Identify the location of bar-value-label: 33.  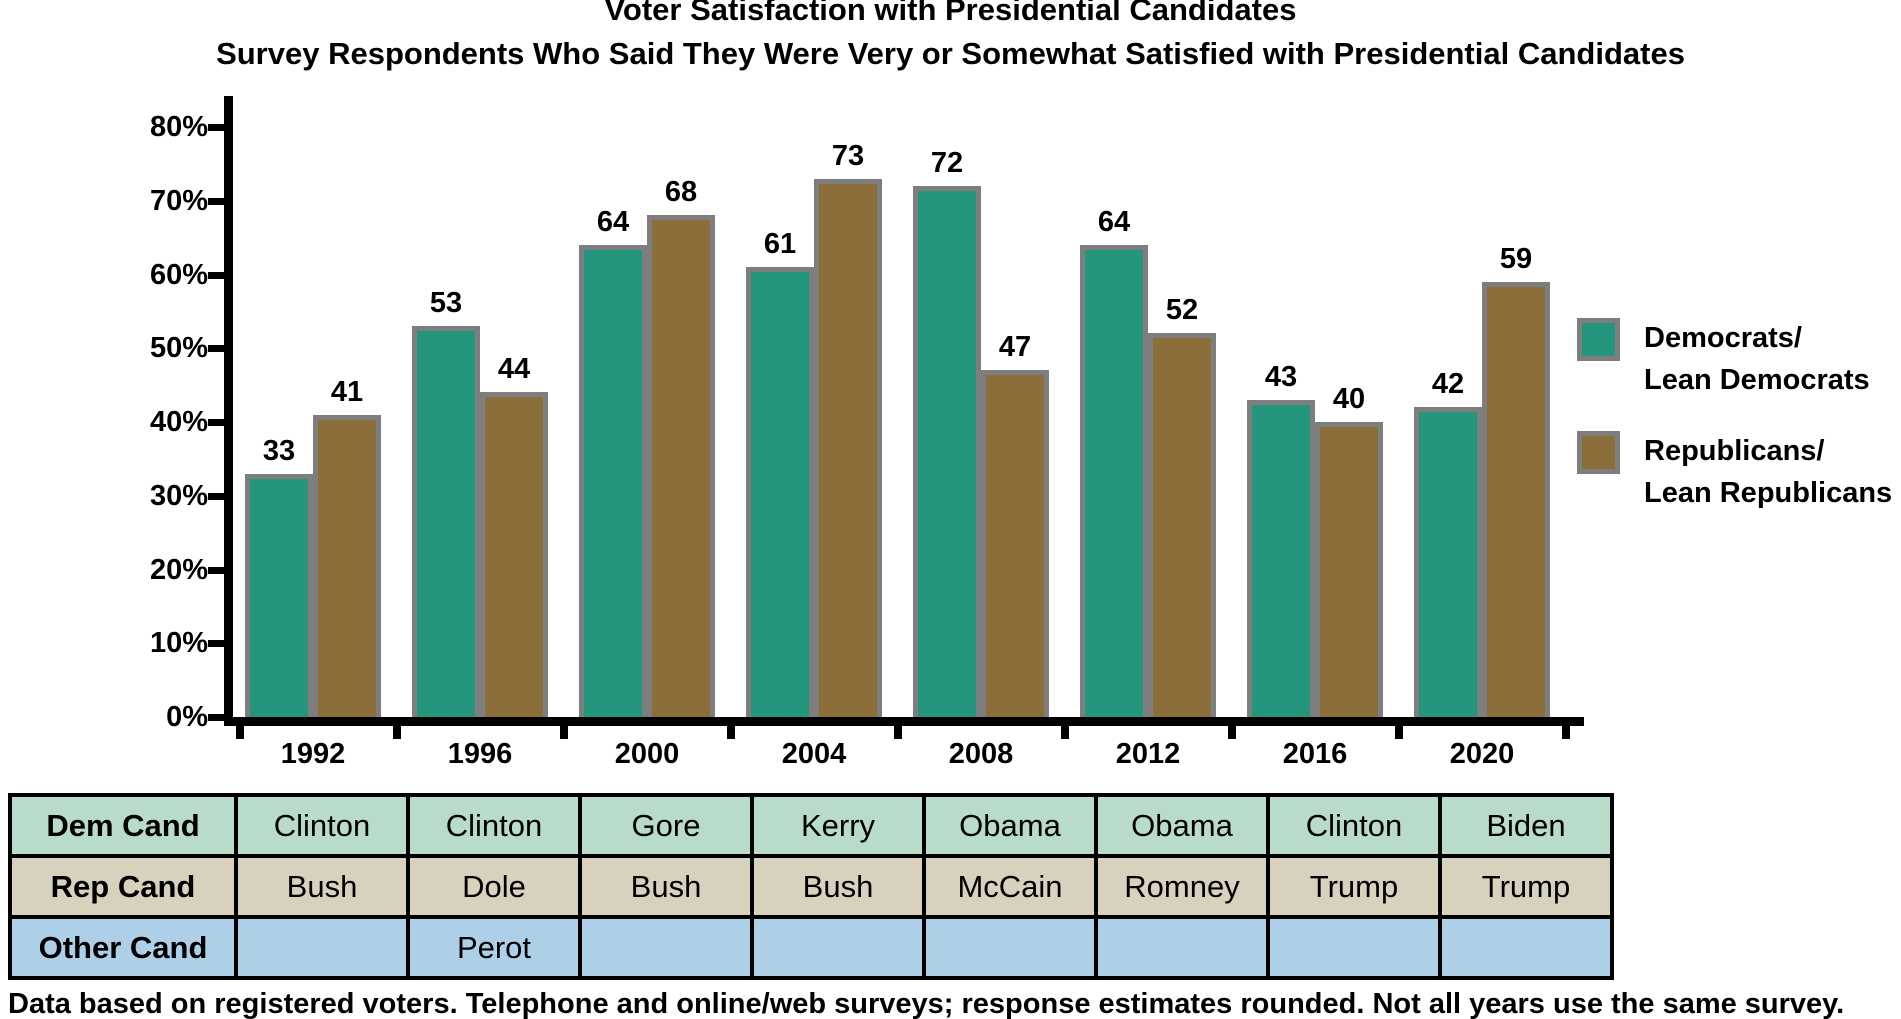
(279, 451).